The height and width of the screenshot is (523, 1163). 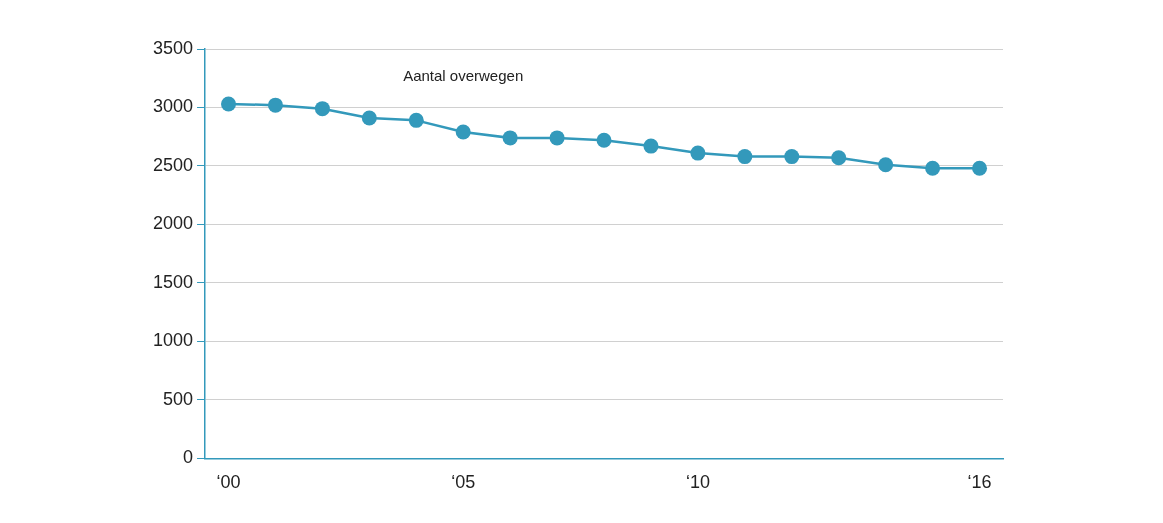 What do you see at coordinates (463, 76) in the screenshot?
I see `text: Aantal overwegen` at bounding box center [463, 76].